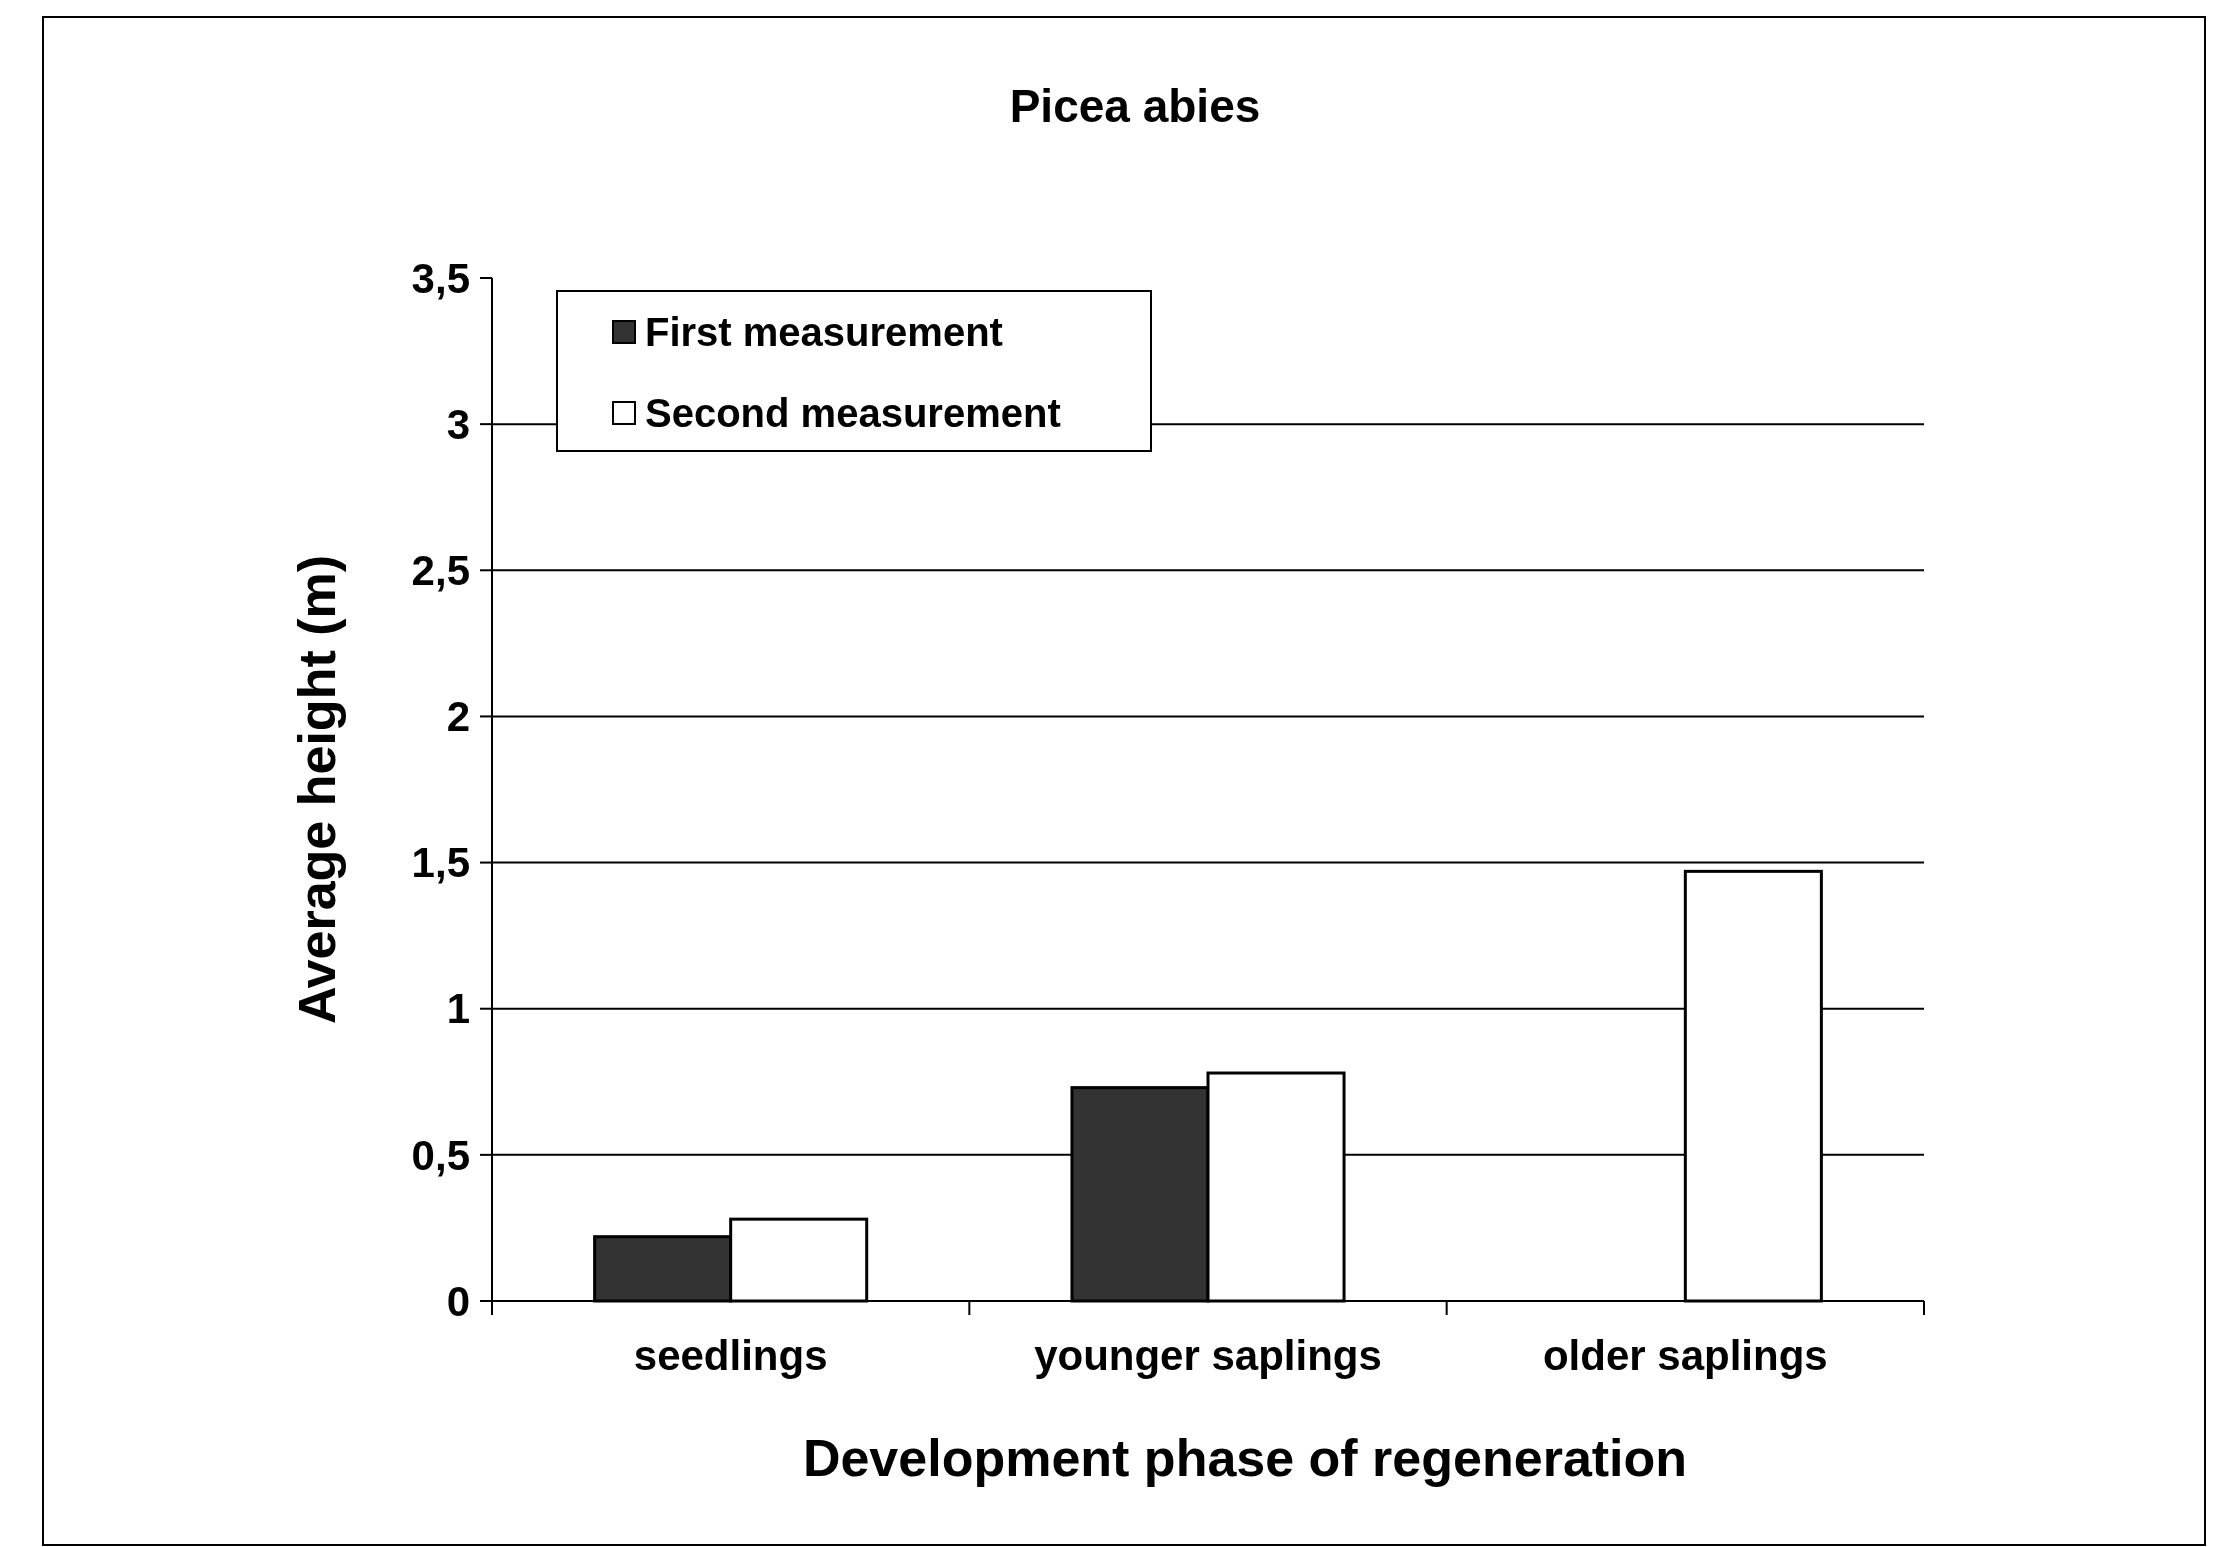 The width and height of the screenshot is (2223, 1547). I want to click on y-tick-label: 0,5, so click(440, 1155).